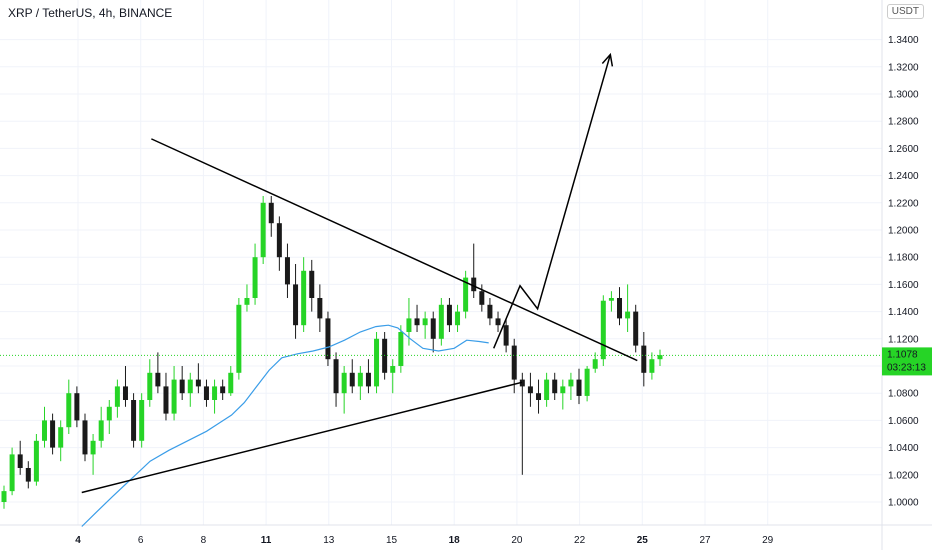 The image size is (932, 550). I want to click on projection-path, so click(552, 201).